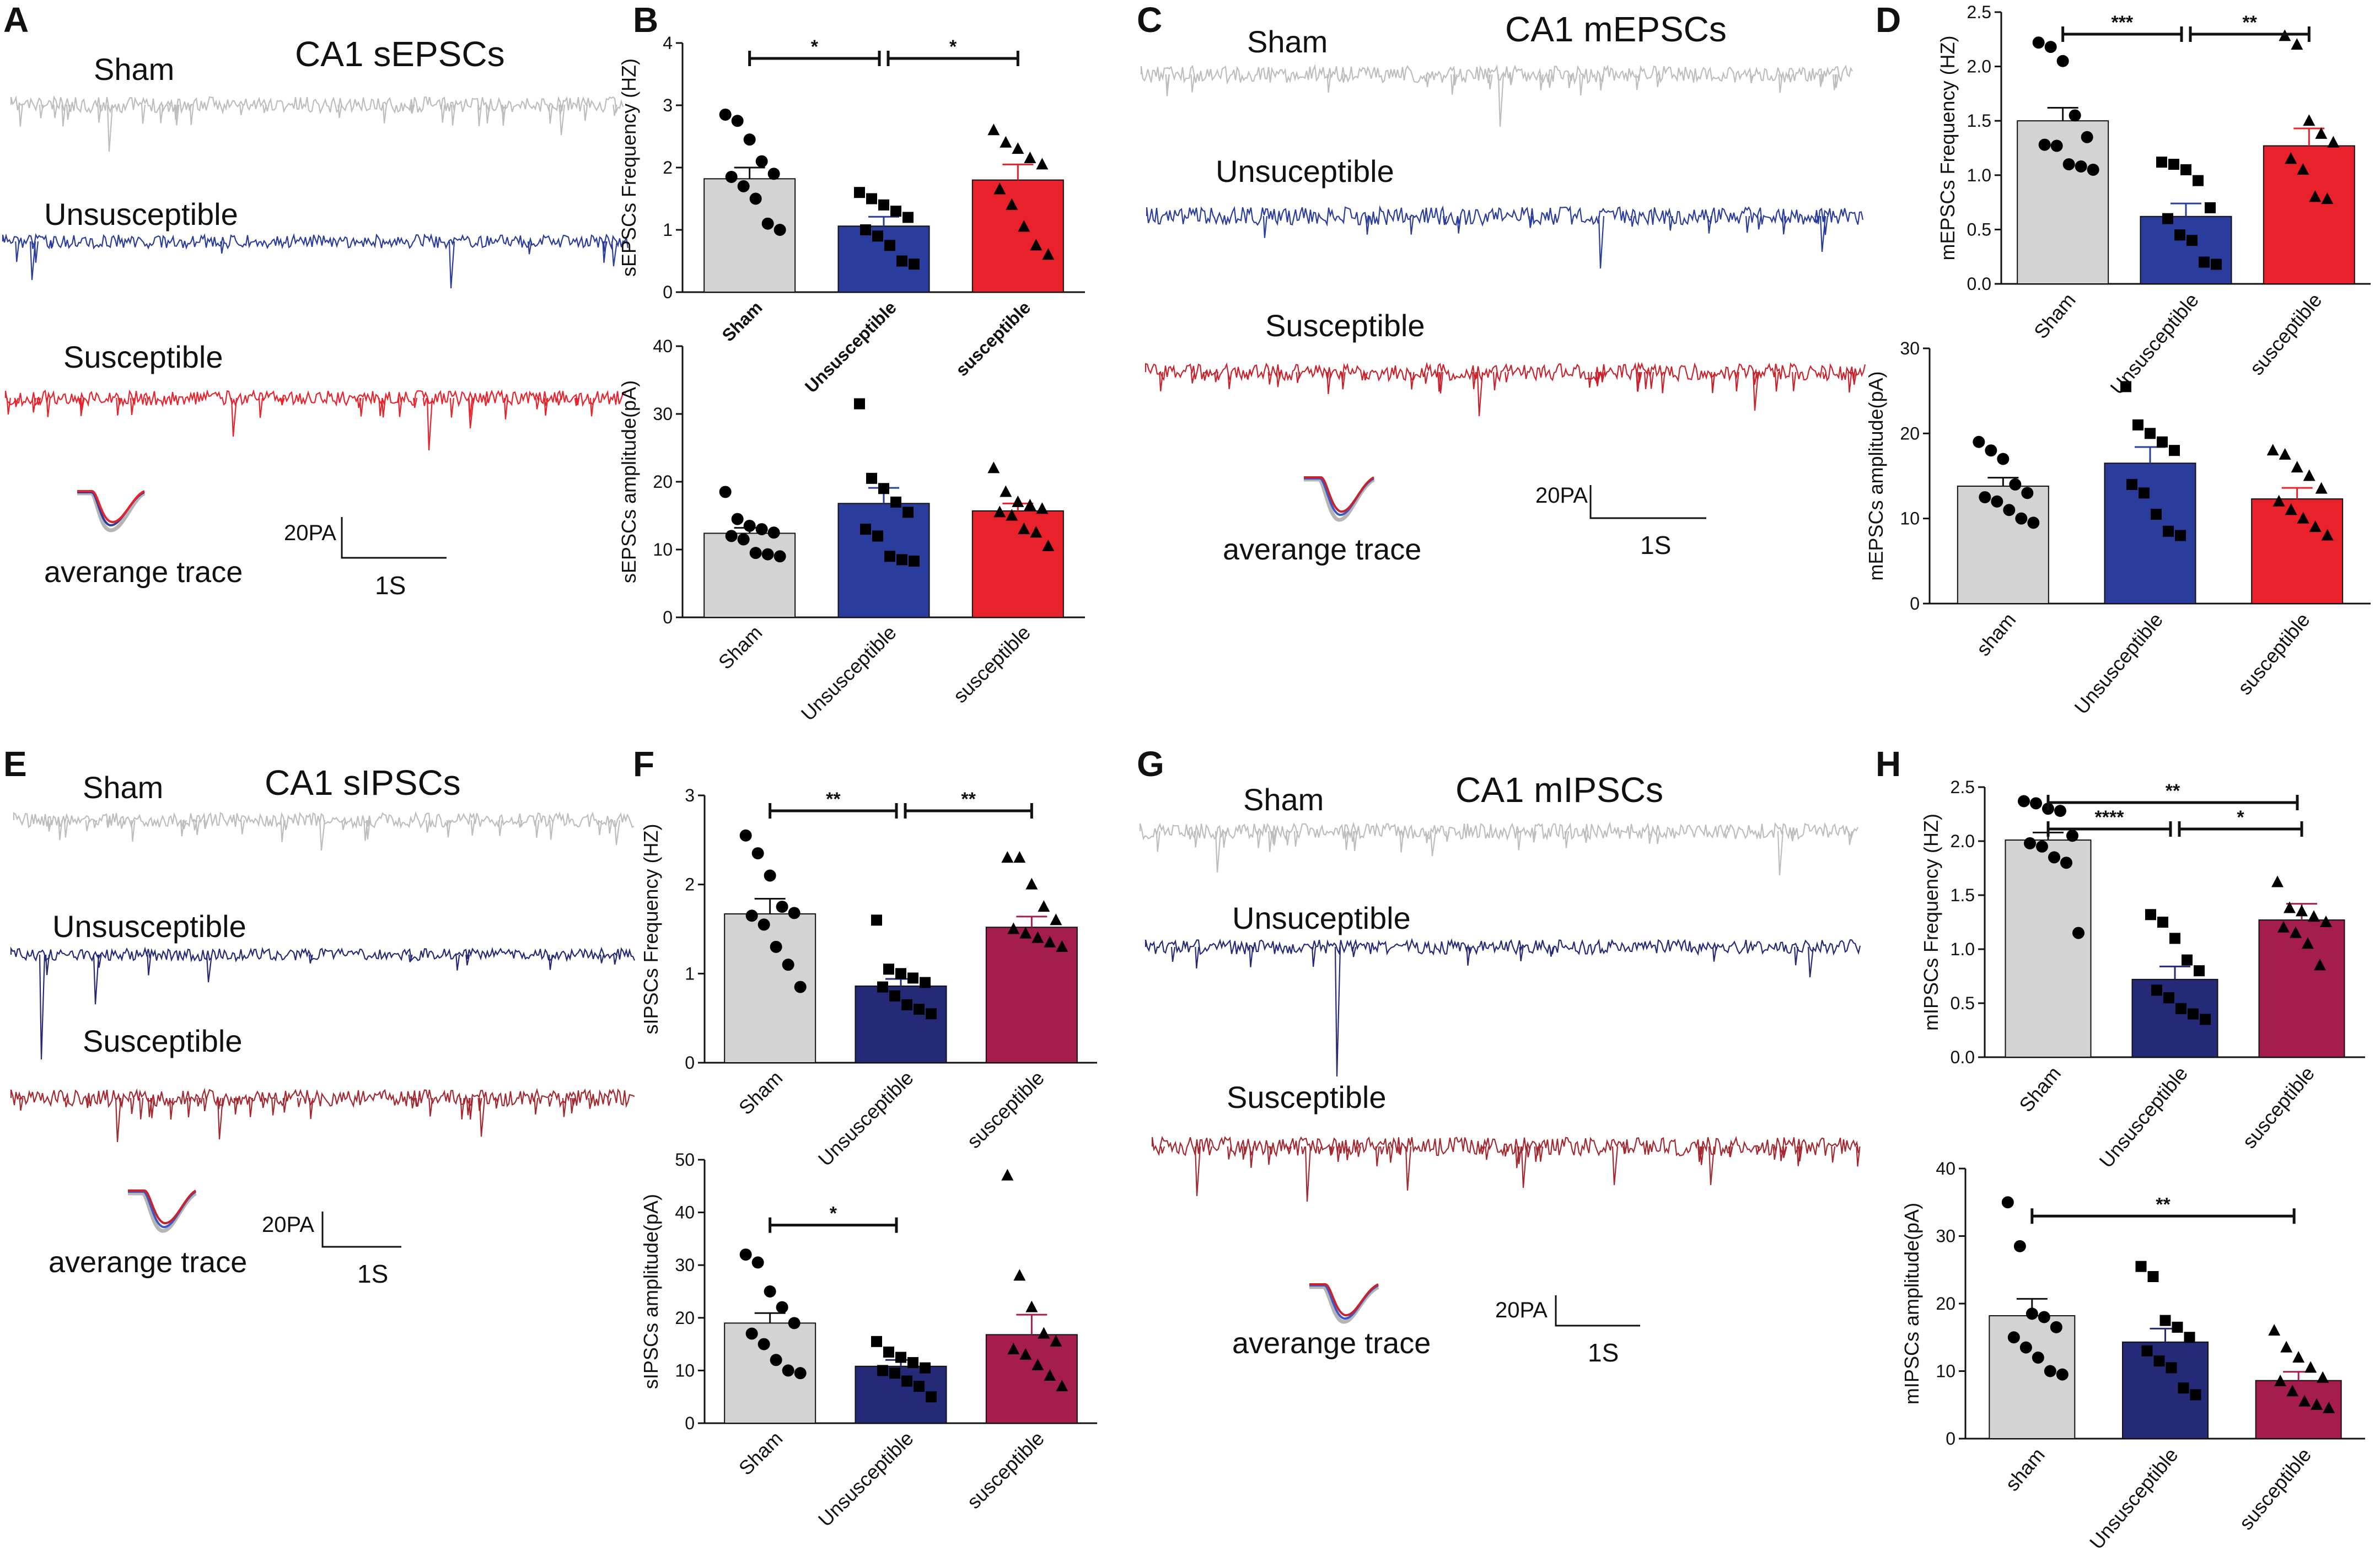  I want to click on category-label: sham, so click(1995, 634).